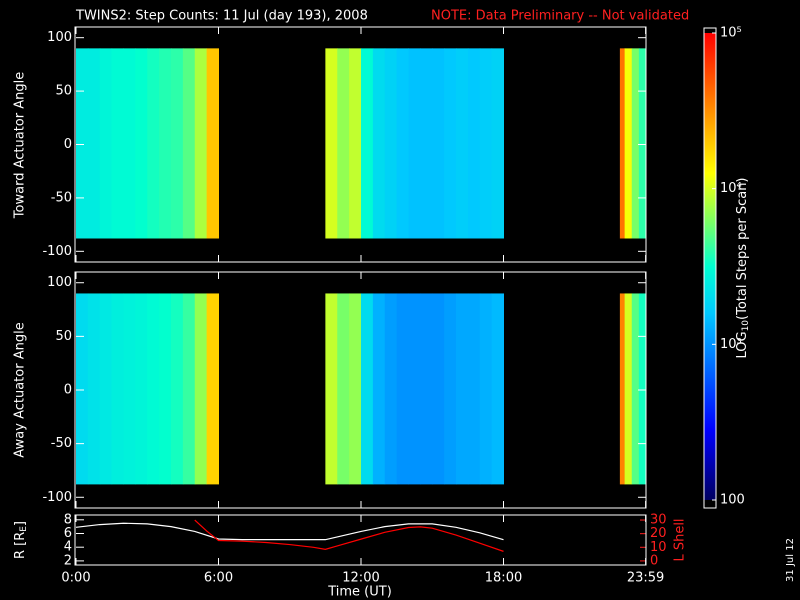  What do you see at coordinates (360, 578) in the screenshot?
I see `x-tick-label: 12:00` at bounding box center [360, 578].